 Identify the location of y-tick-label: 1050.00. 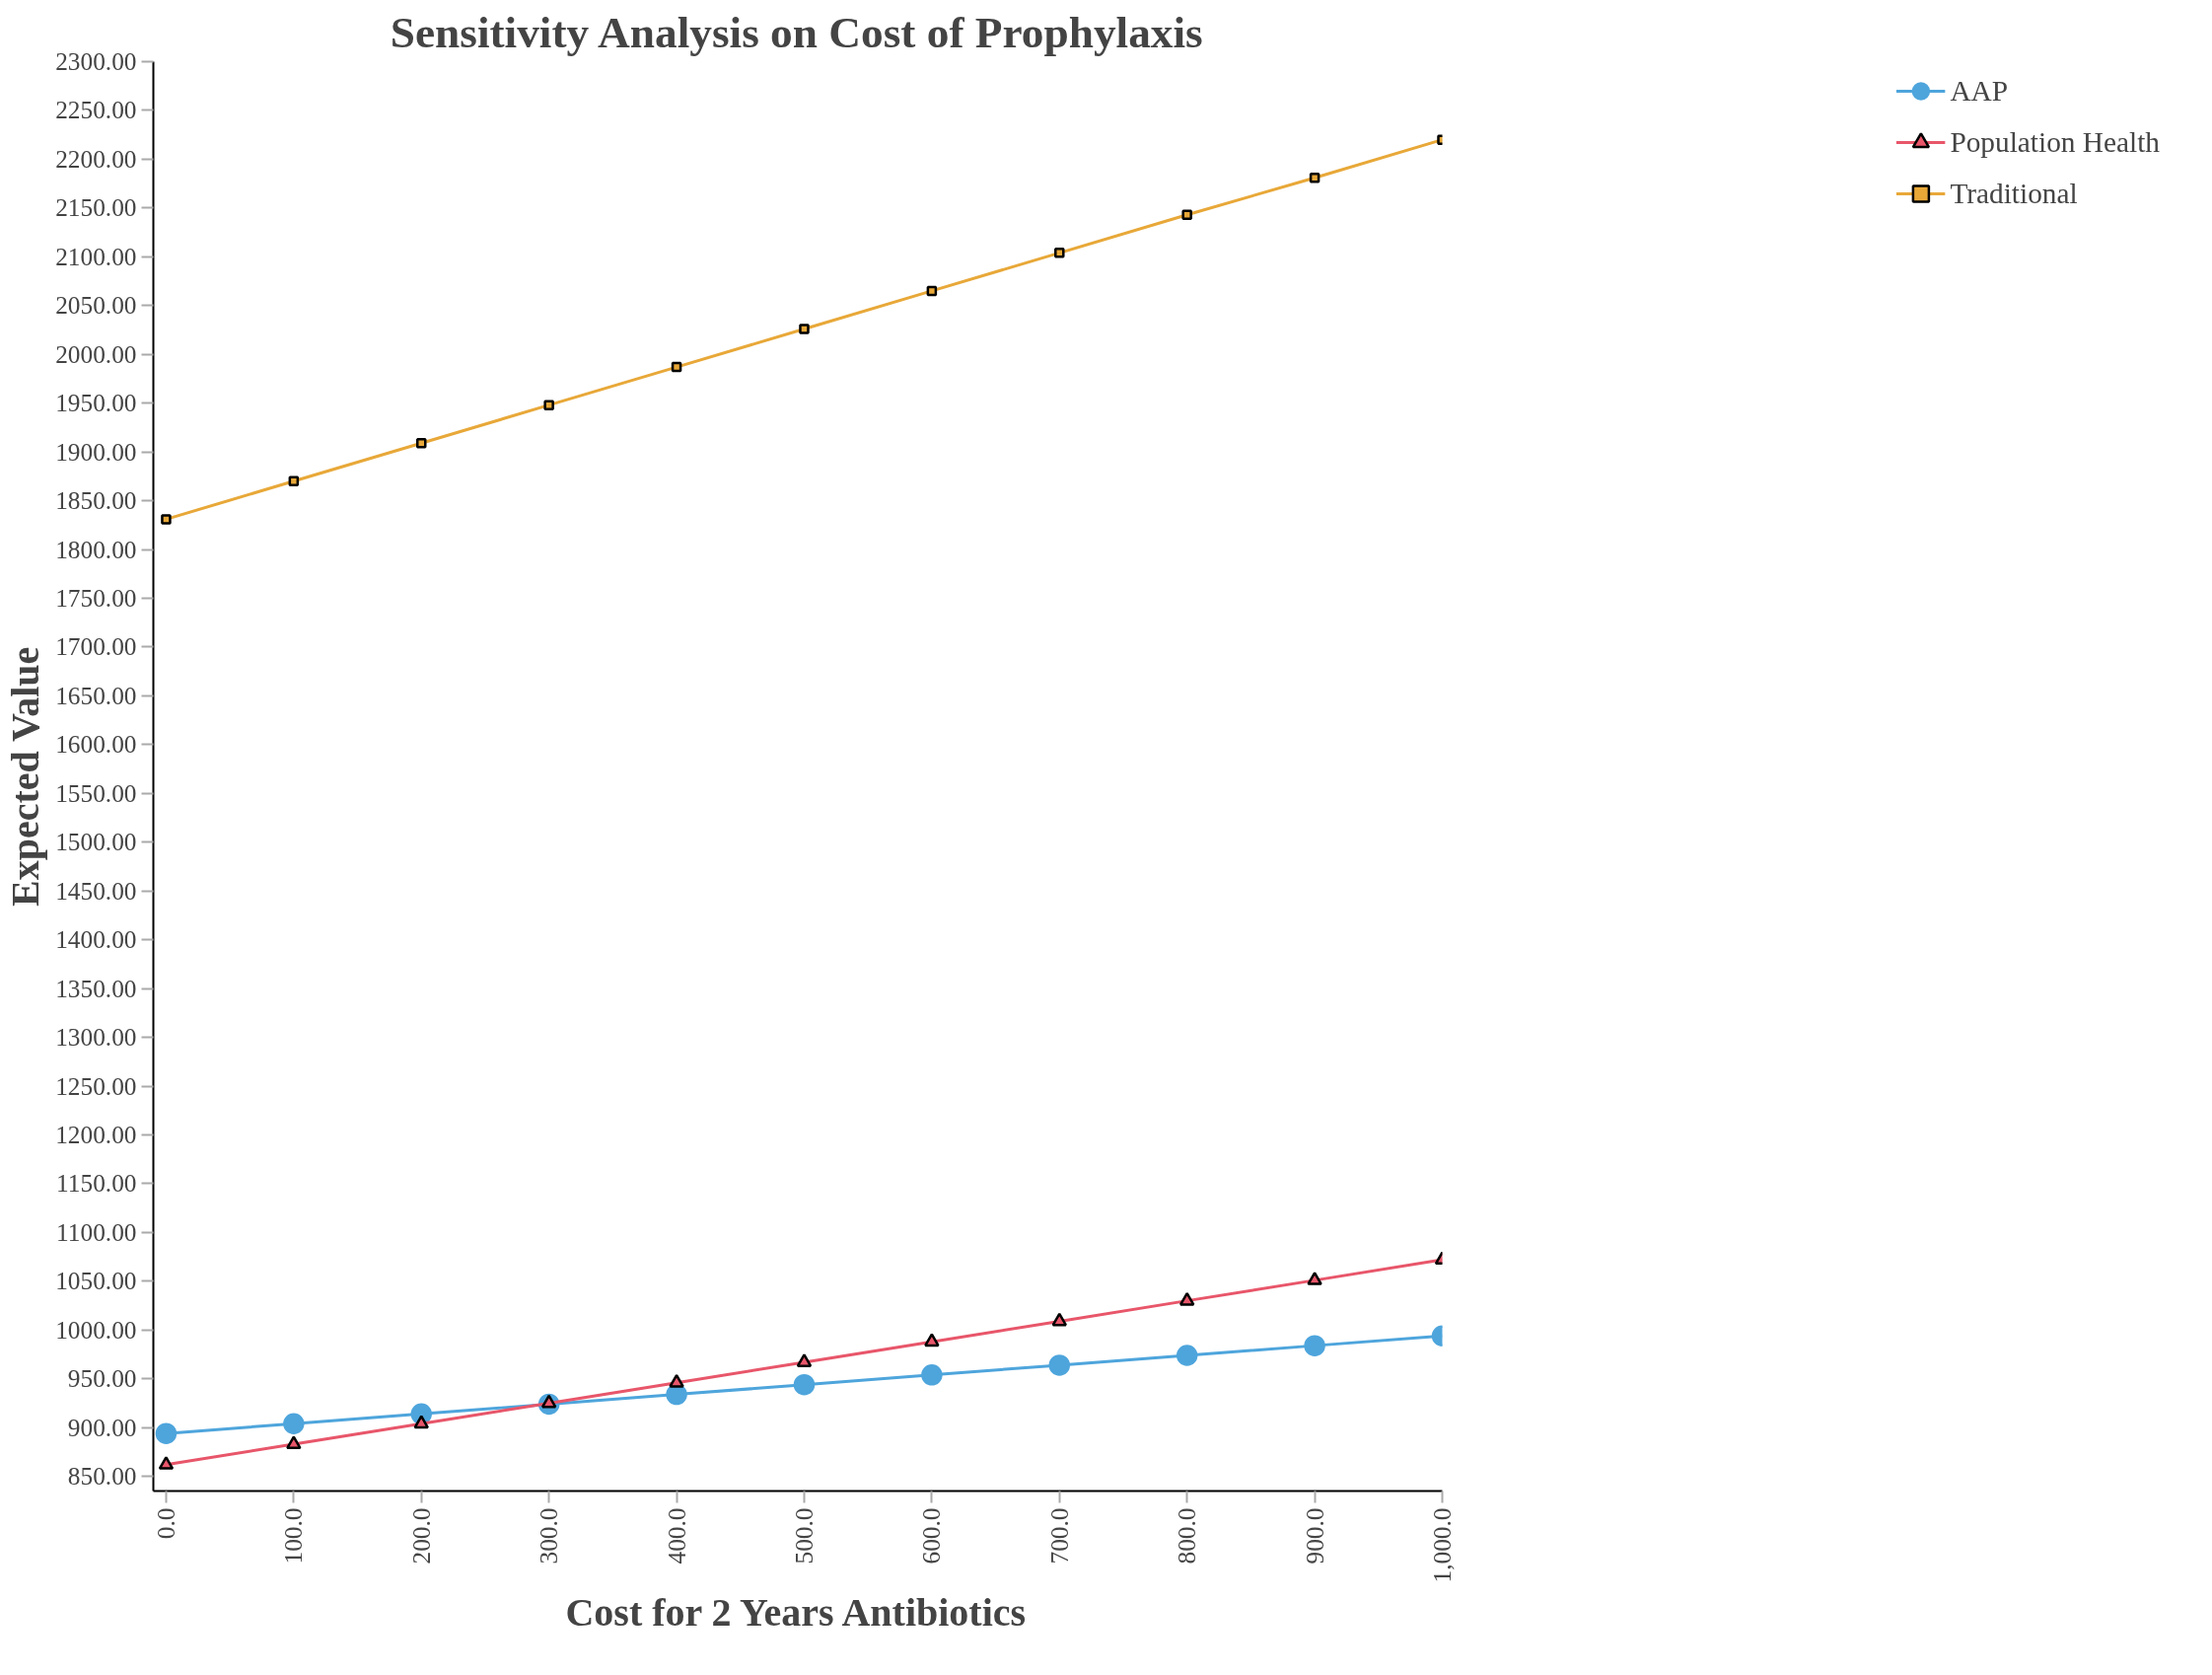
(96, 1281).